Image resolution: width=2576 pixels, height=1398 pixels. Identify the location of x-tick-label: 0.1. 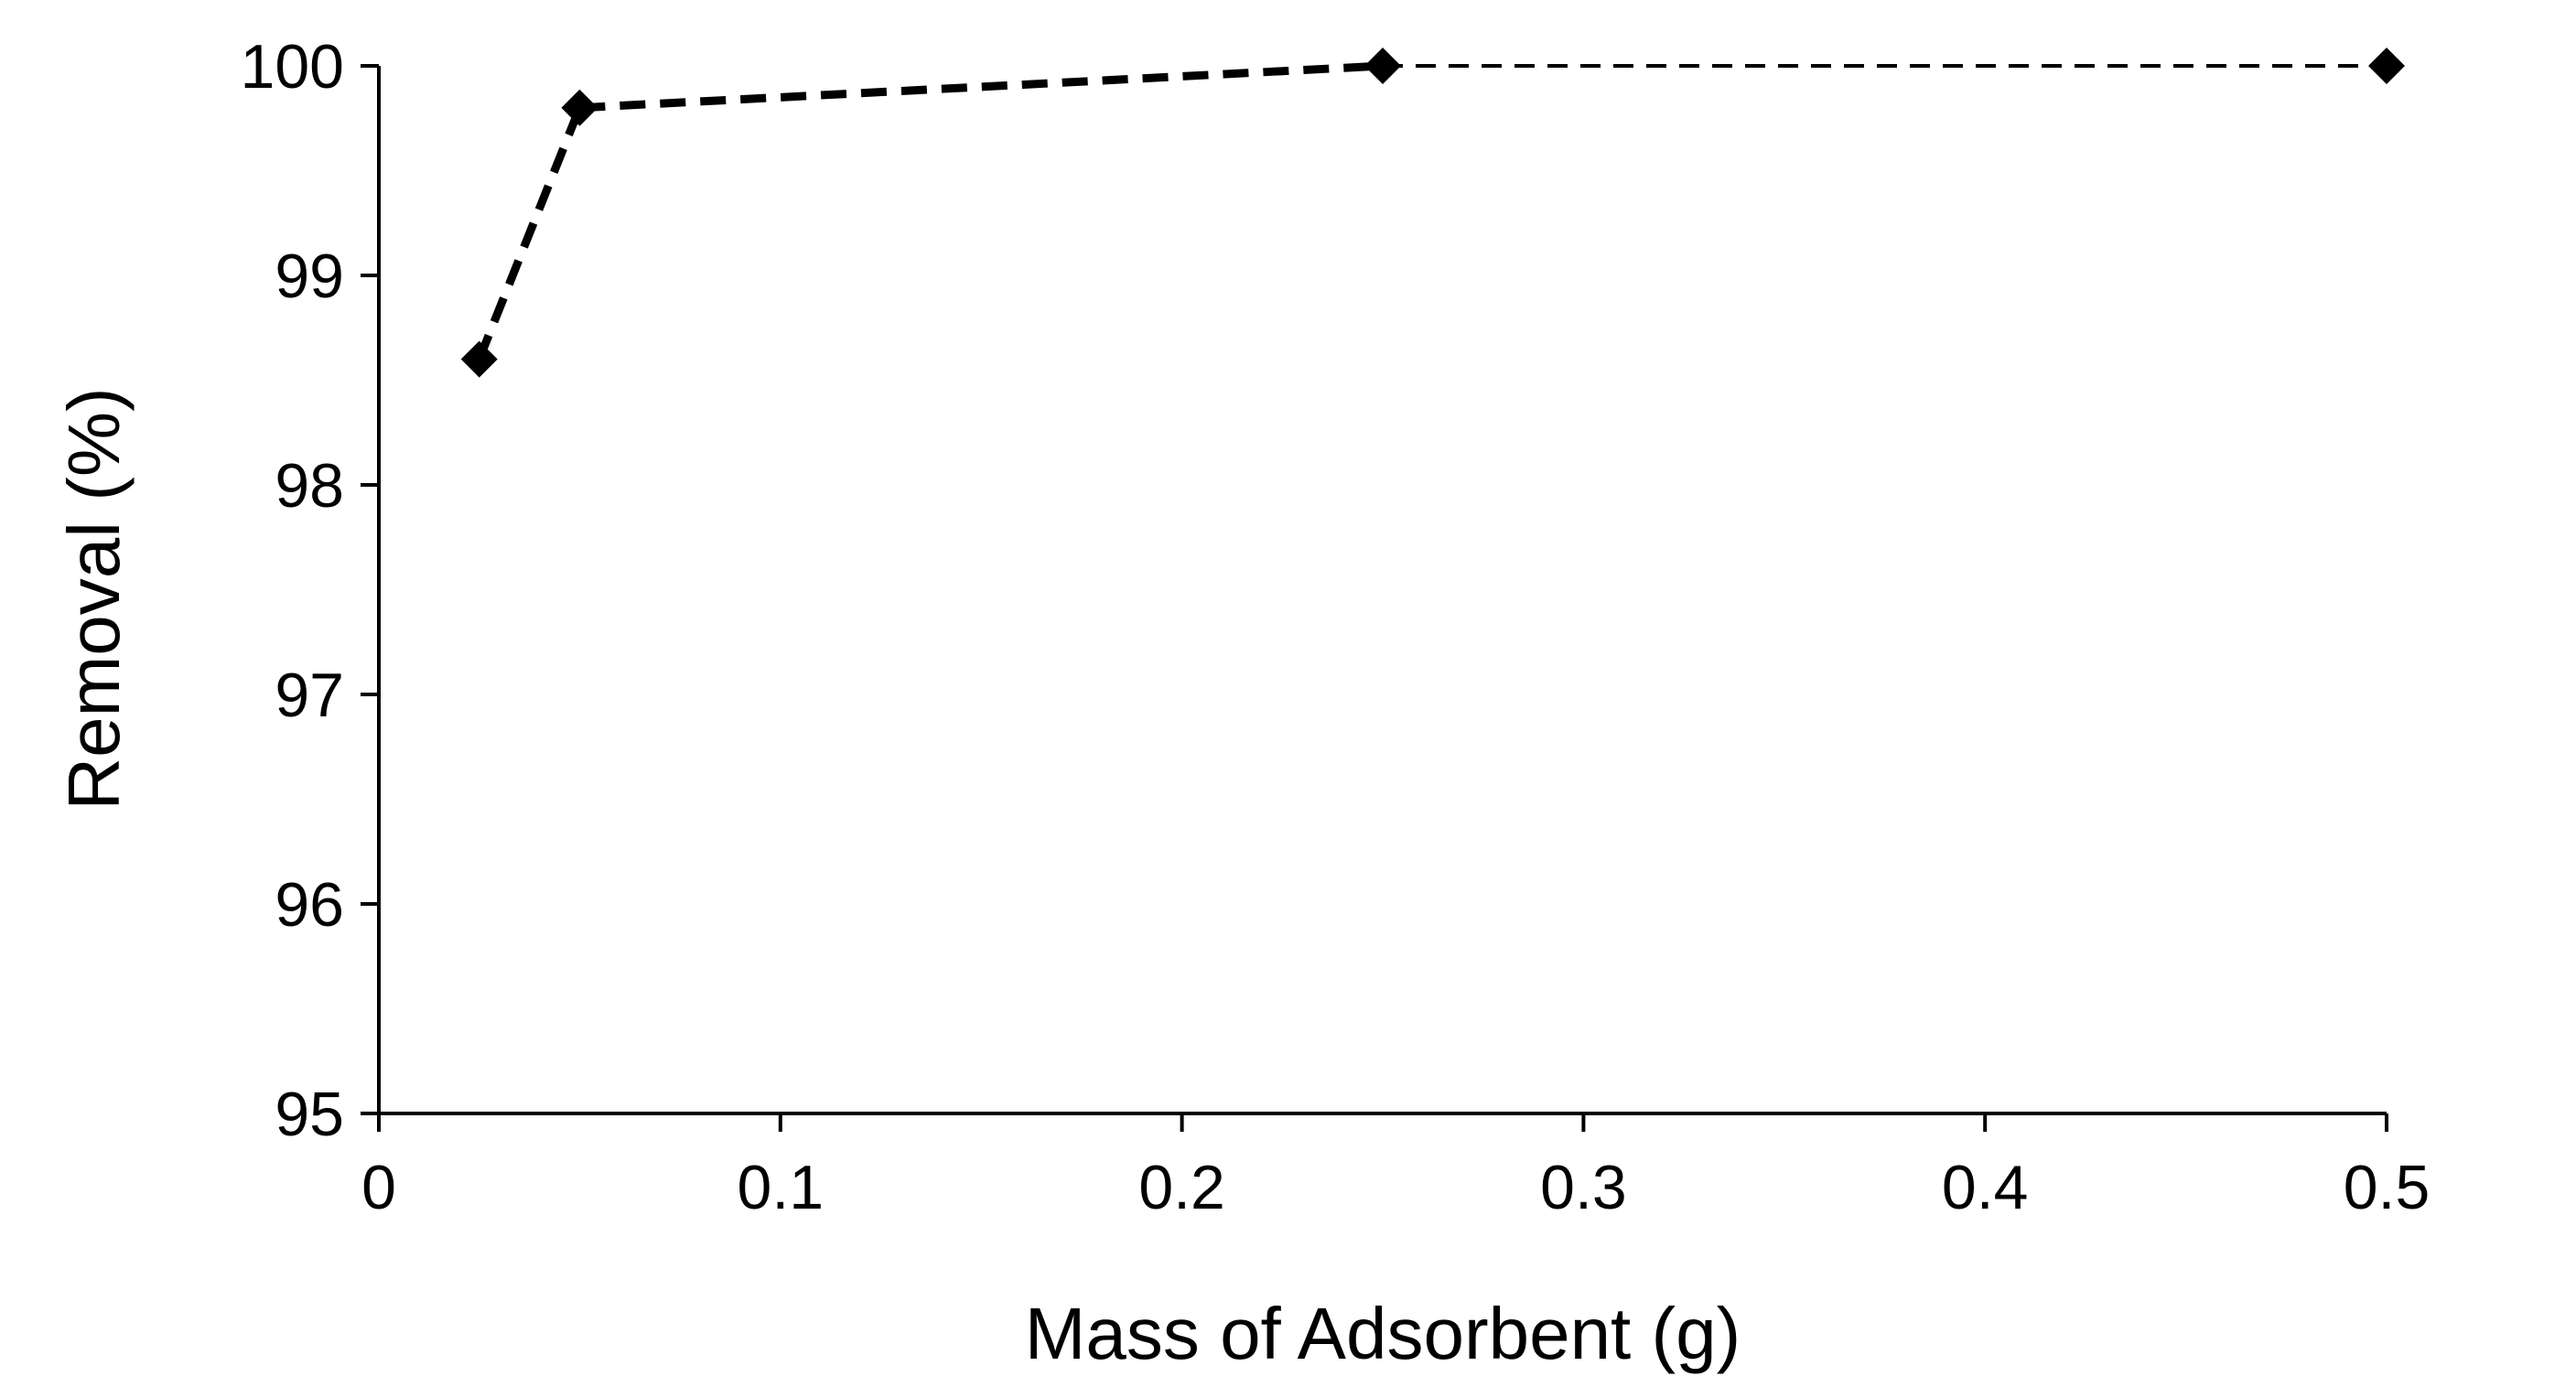
(781, 1187).